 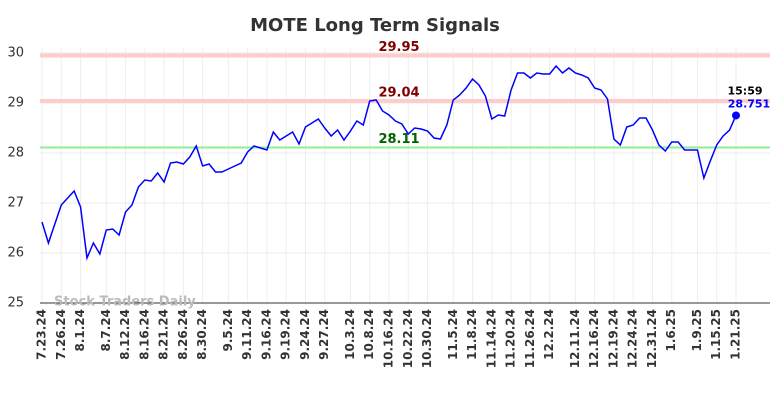 I want to click on signal-label: 29.04, so click(x=398, y=93).